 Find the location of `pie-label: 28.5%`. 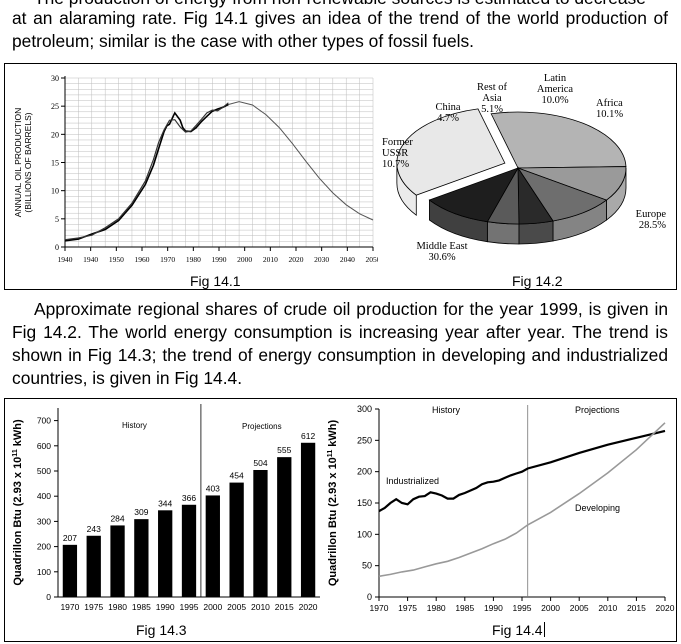

pie-label: 28.5% is located at coordinates (652, 225).